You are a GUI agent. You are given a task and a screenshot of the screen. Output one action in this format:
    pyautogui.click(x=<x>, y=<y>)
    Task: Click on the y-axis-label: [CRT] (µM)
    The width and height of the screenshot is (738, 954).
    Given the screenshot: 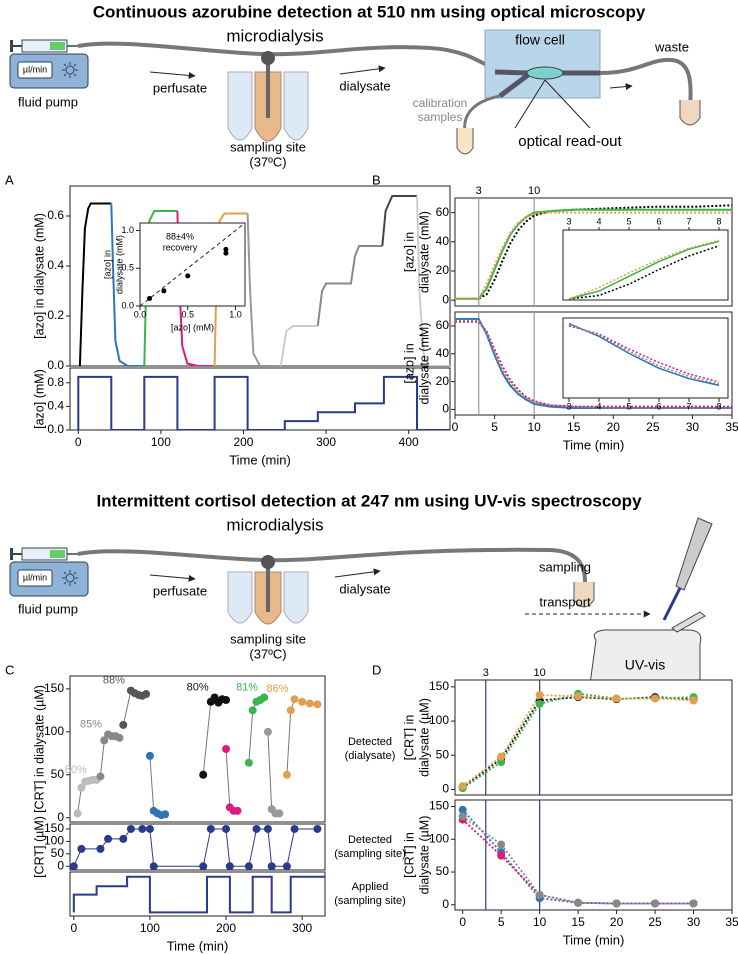 What is the action you would take?
    pyautogui.click(x=39, y=847)
    